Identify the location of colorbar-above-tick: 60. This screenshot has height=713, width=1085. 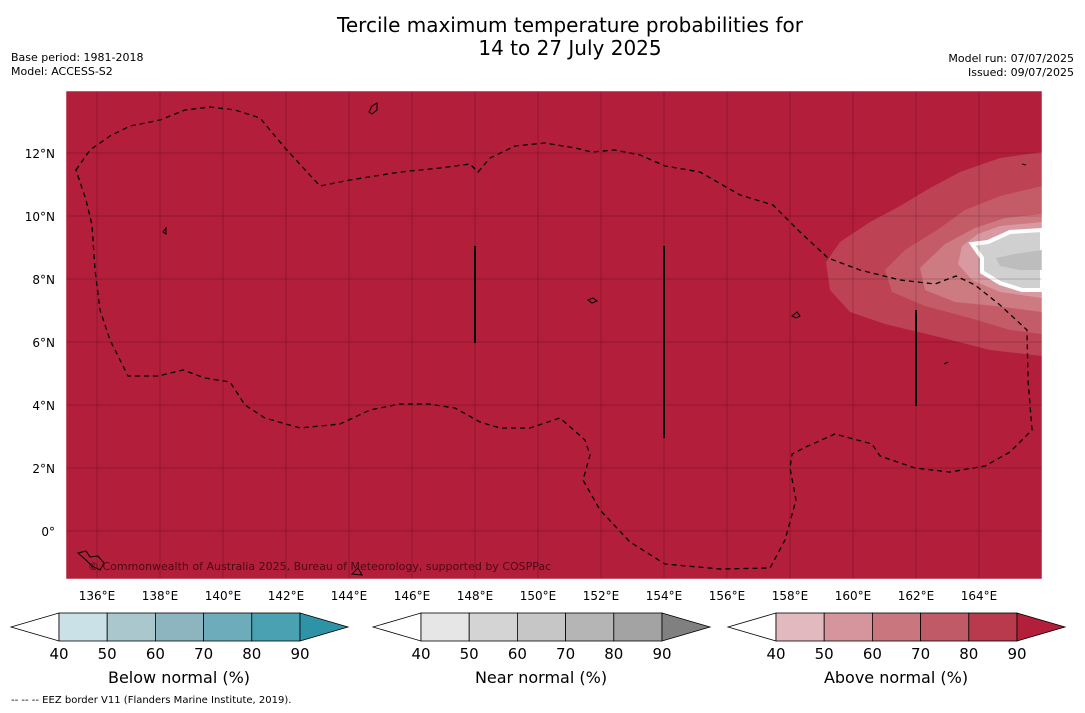
(872, 654).